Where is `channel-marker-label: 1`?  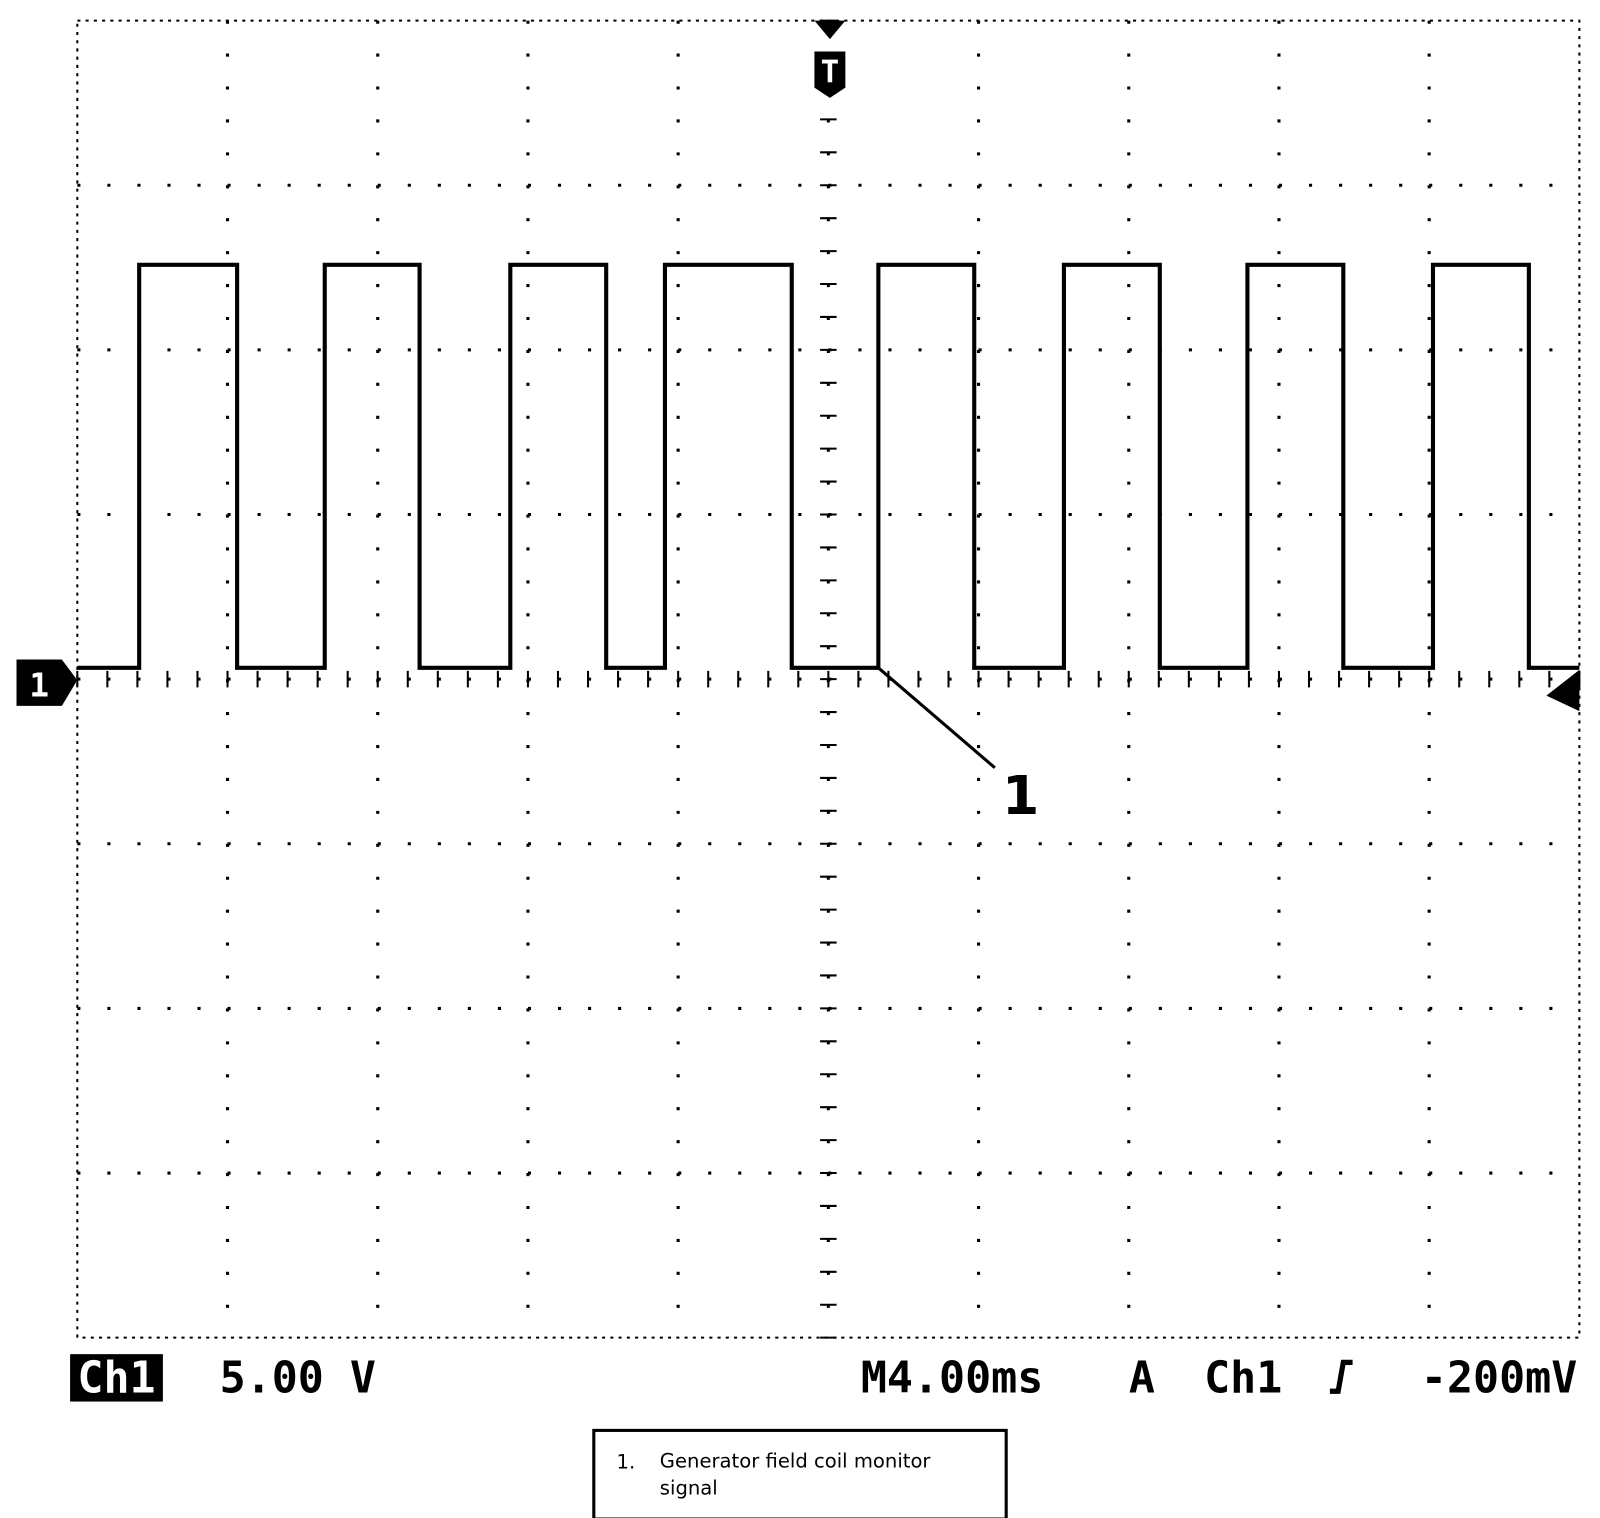 channel-marker-label: 1 is located at coordinates (39, 685).